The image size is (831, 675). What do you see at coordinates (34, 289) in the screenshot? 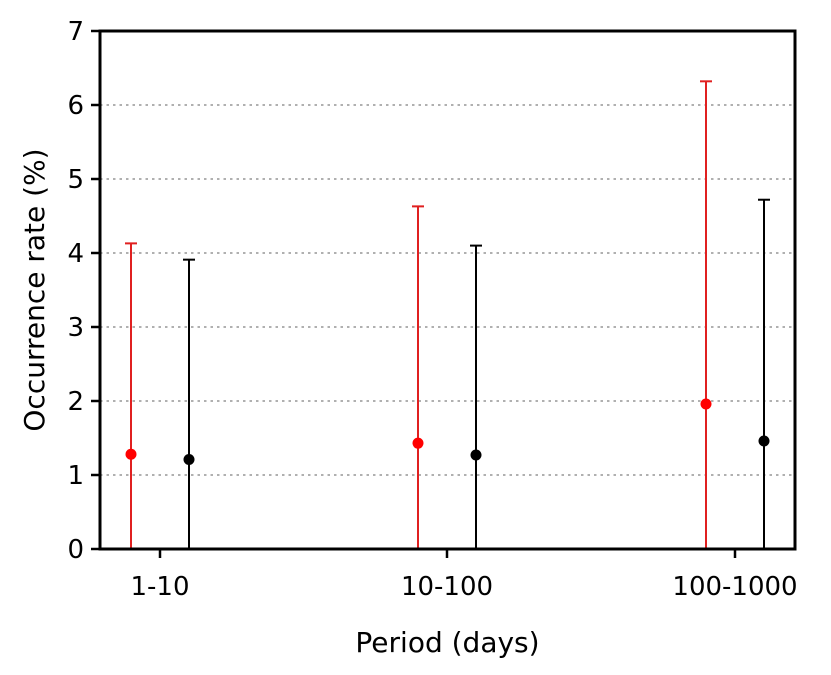
I see `y-axis-title: Occurrence rate (%)` at bounding box center [34, 289].